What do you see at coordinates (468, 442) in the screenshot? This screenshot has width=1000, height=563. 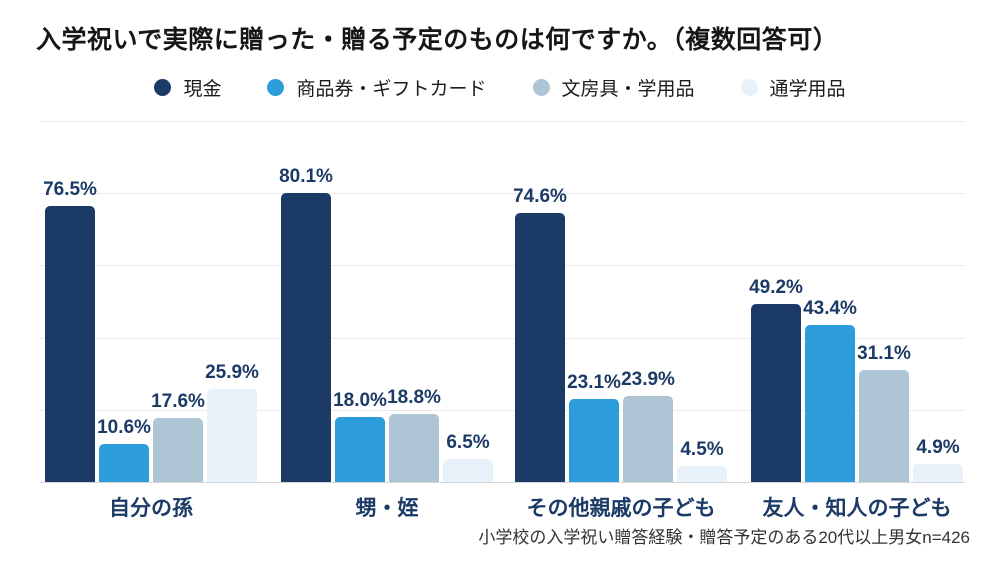 I see `bar-value-label: 6.5%` at bounding box center [468, 442].